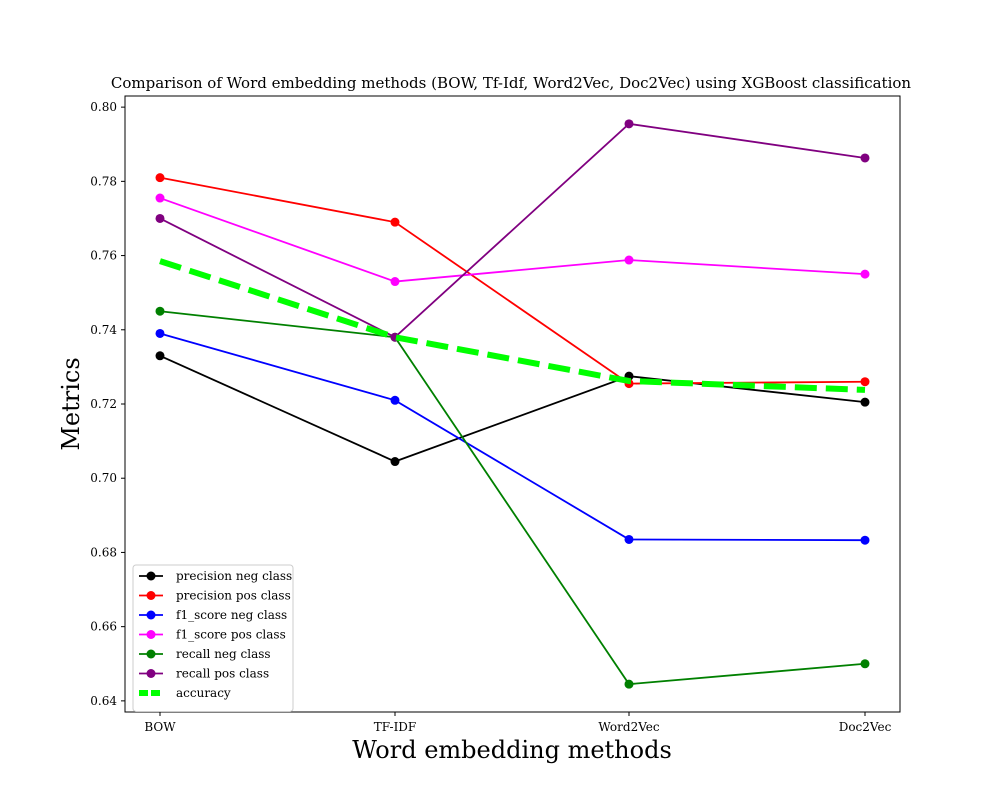 This screenshot has height=800, width=1000. Describe the element at coordinates (222, 674) in the screenshot. I see `legend-label: recall pos class` at that location.